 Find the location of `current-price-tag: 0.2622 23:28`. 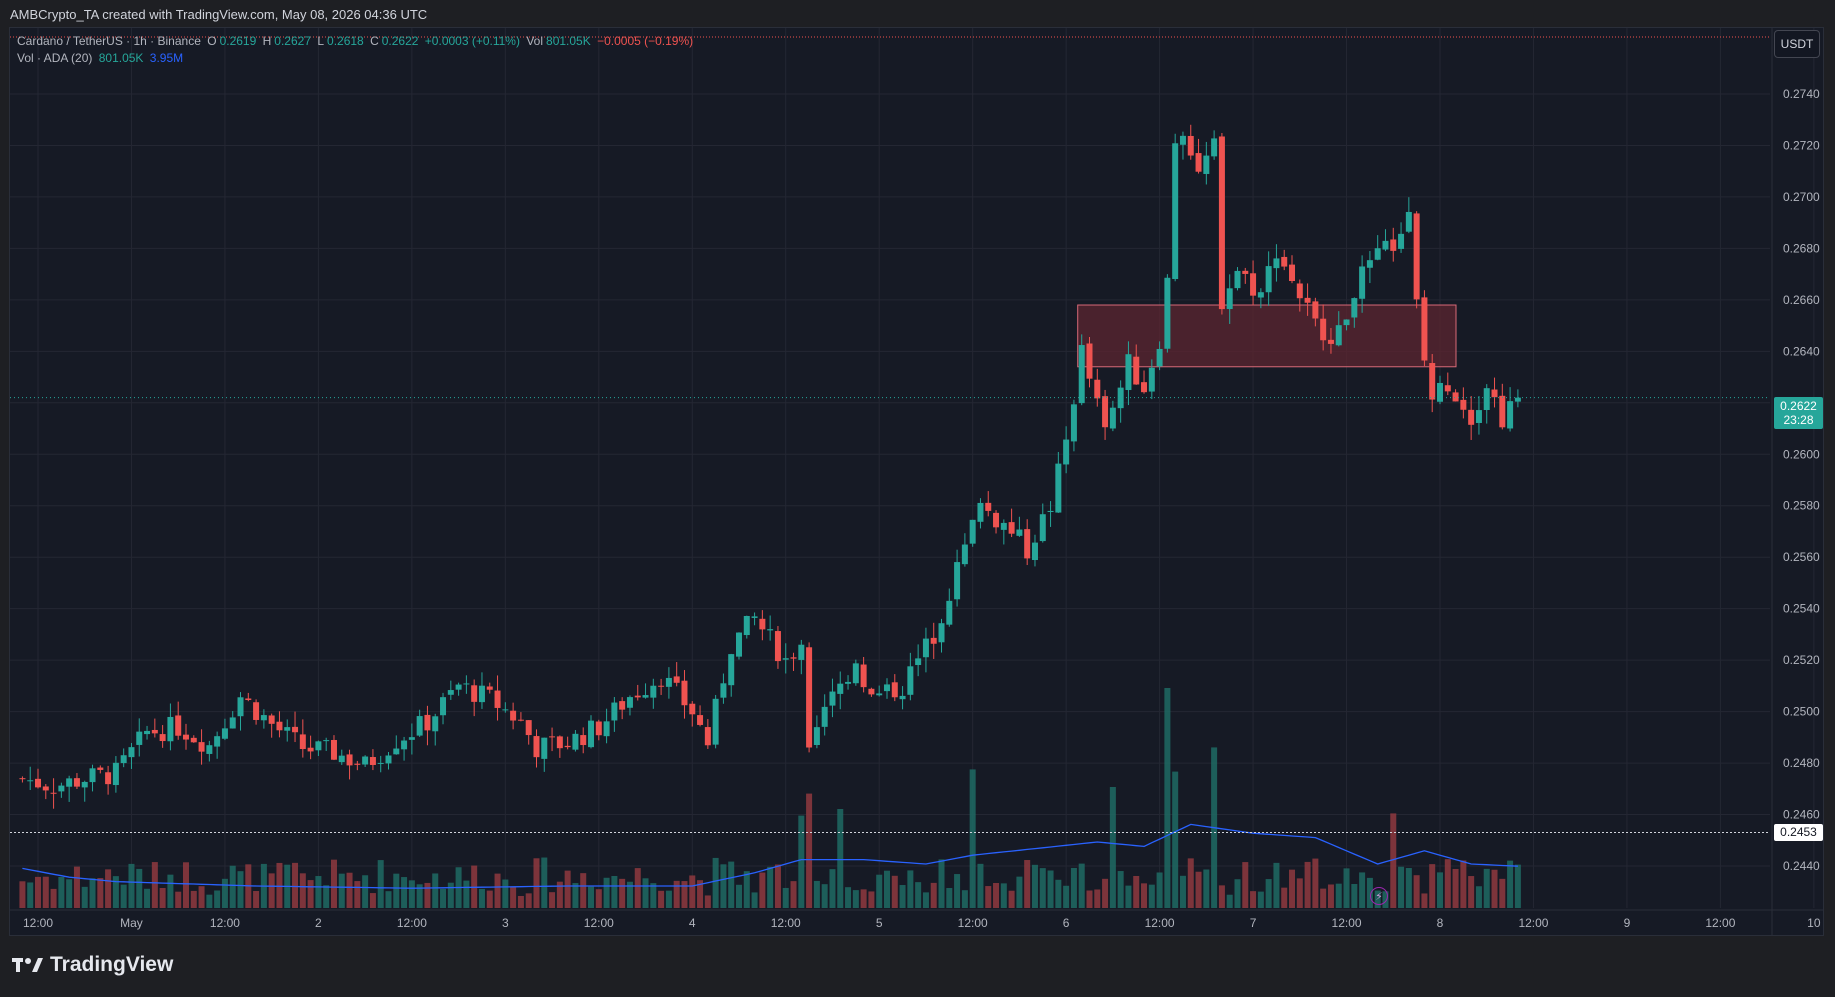

current-price-tag: 0.2622 23:28 is located at coordinates (1798, 413).